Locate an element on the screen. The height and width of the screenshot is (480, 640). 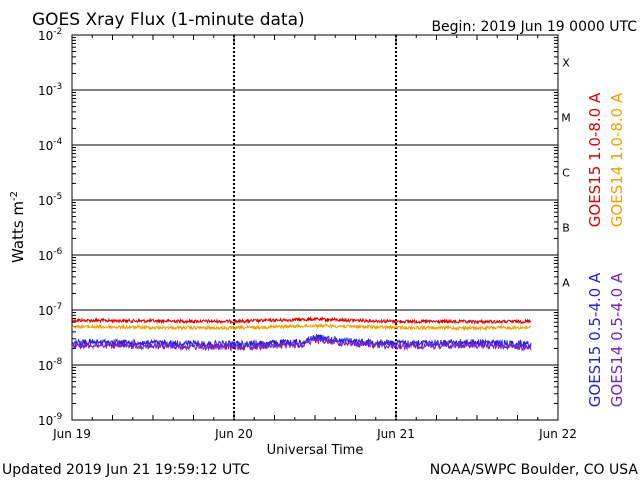
series-layer is located at coordinates (301, 333).